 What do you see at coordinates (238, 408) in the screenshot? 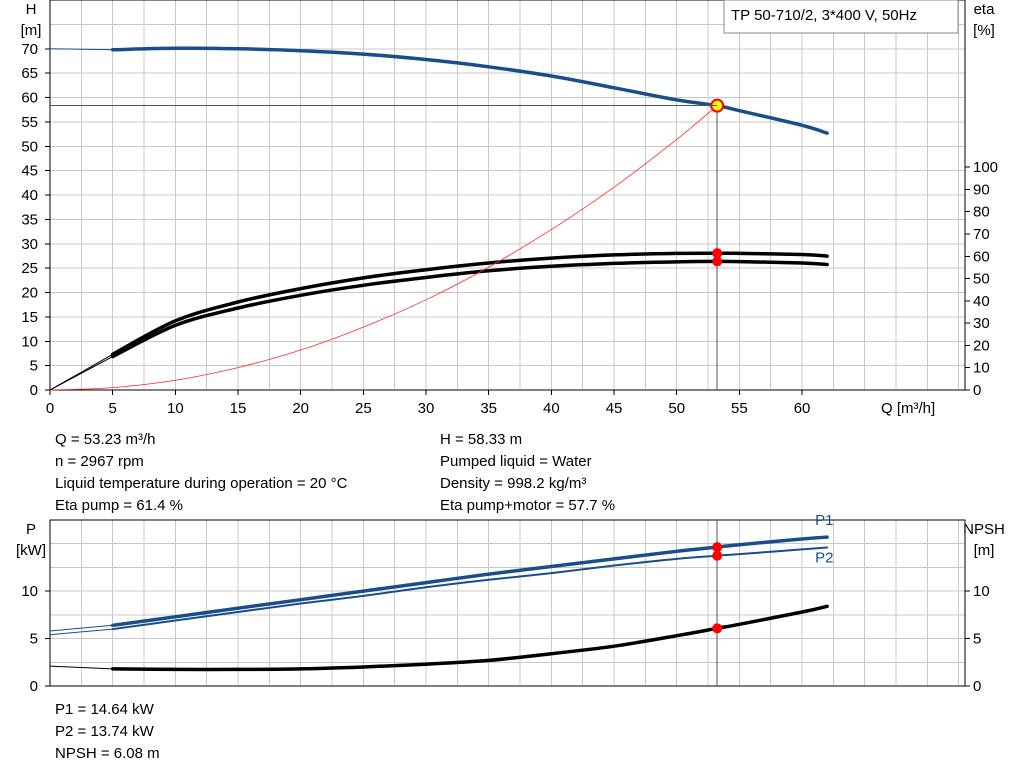
I see `x-tick-label: 15` at bounding box center [238, 408].